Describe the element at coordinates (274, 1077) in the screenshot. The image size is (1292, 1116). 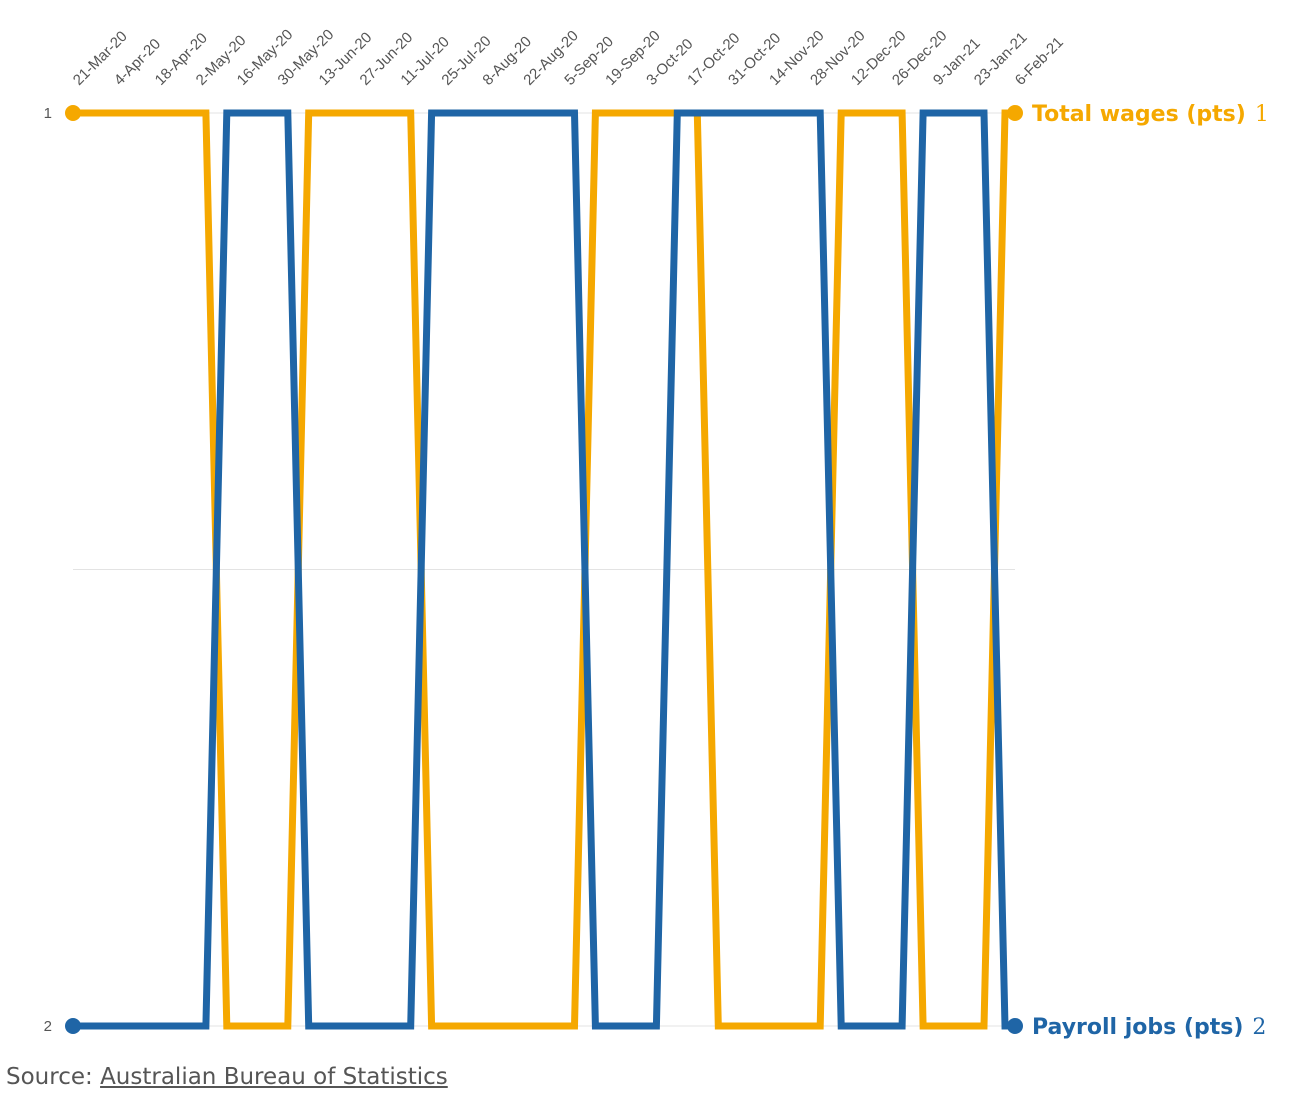
I see `source-link: Australian Bureau of Statistics` at that location.